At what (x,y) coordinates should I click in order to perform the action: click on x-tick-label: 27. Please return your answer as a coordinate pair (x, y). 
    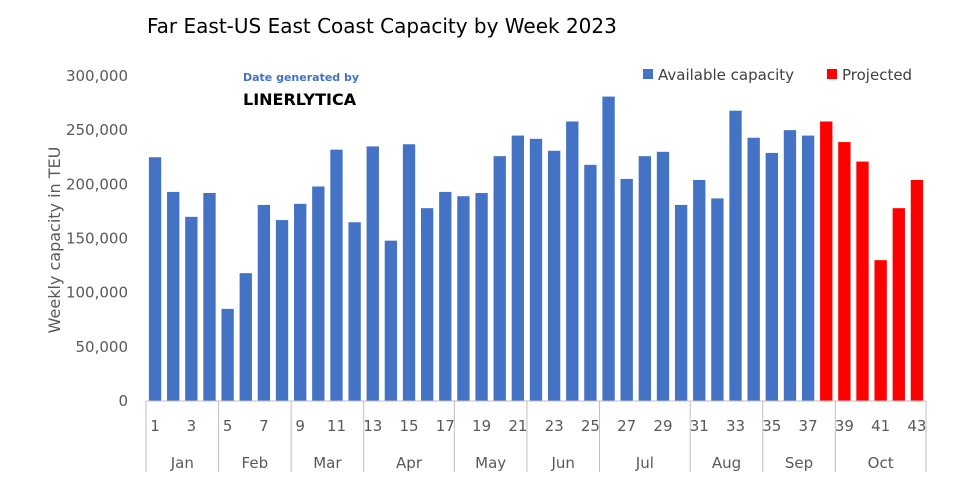
    Looking at the image, I should click on (626, 426).